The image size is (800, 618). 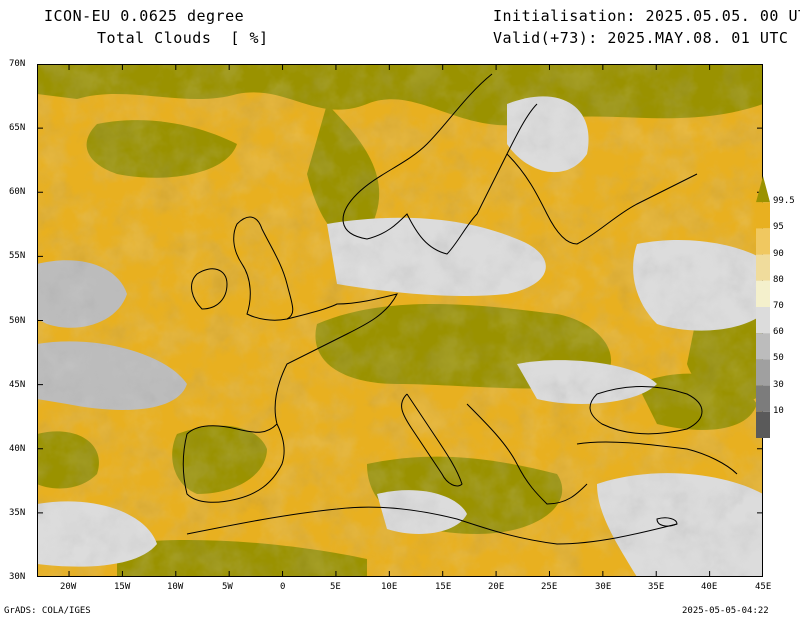 What do you see at coordinates (317, 363) in the screenshot?
I see `coastline-france` at bounding box center [317, 363].